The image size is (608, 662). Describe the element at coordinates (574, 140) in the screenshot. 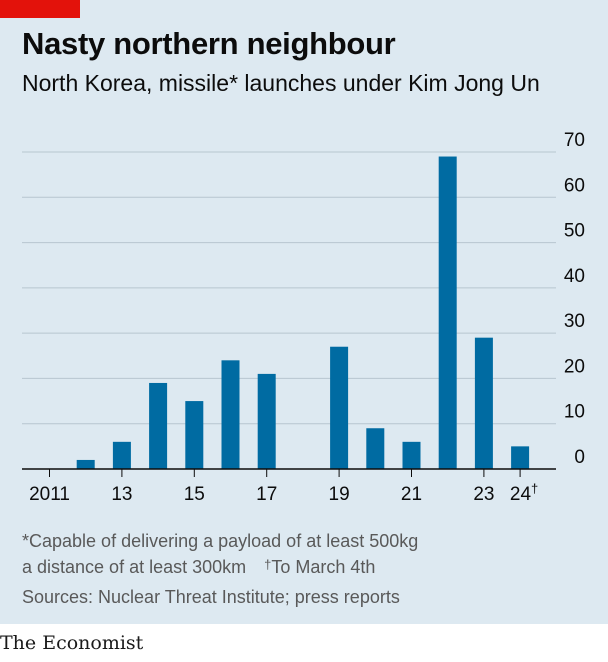

I see `y-tick-label: 70` at that location.